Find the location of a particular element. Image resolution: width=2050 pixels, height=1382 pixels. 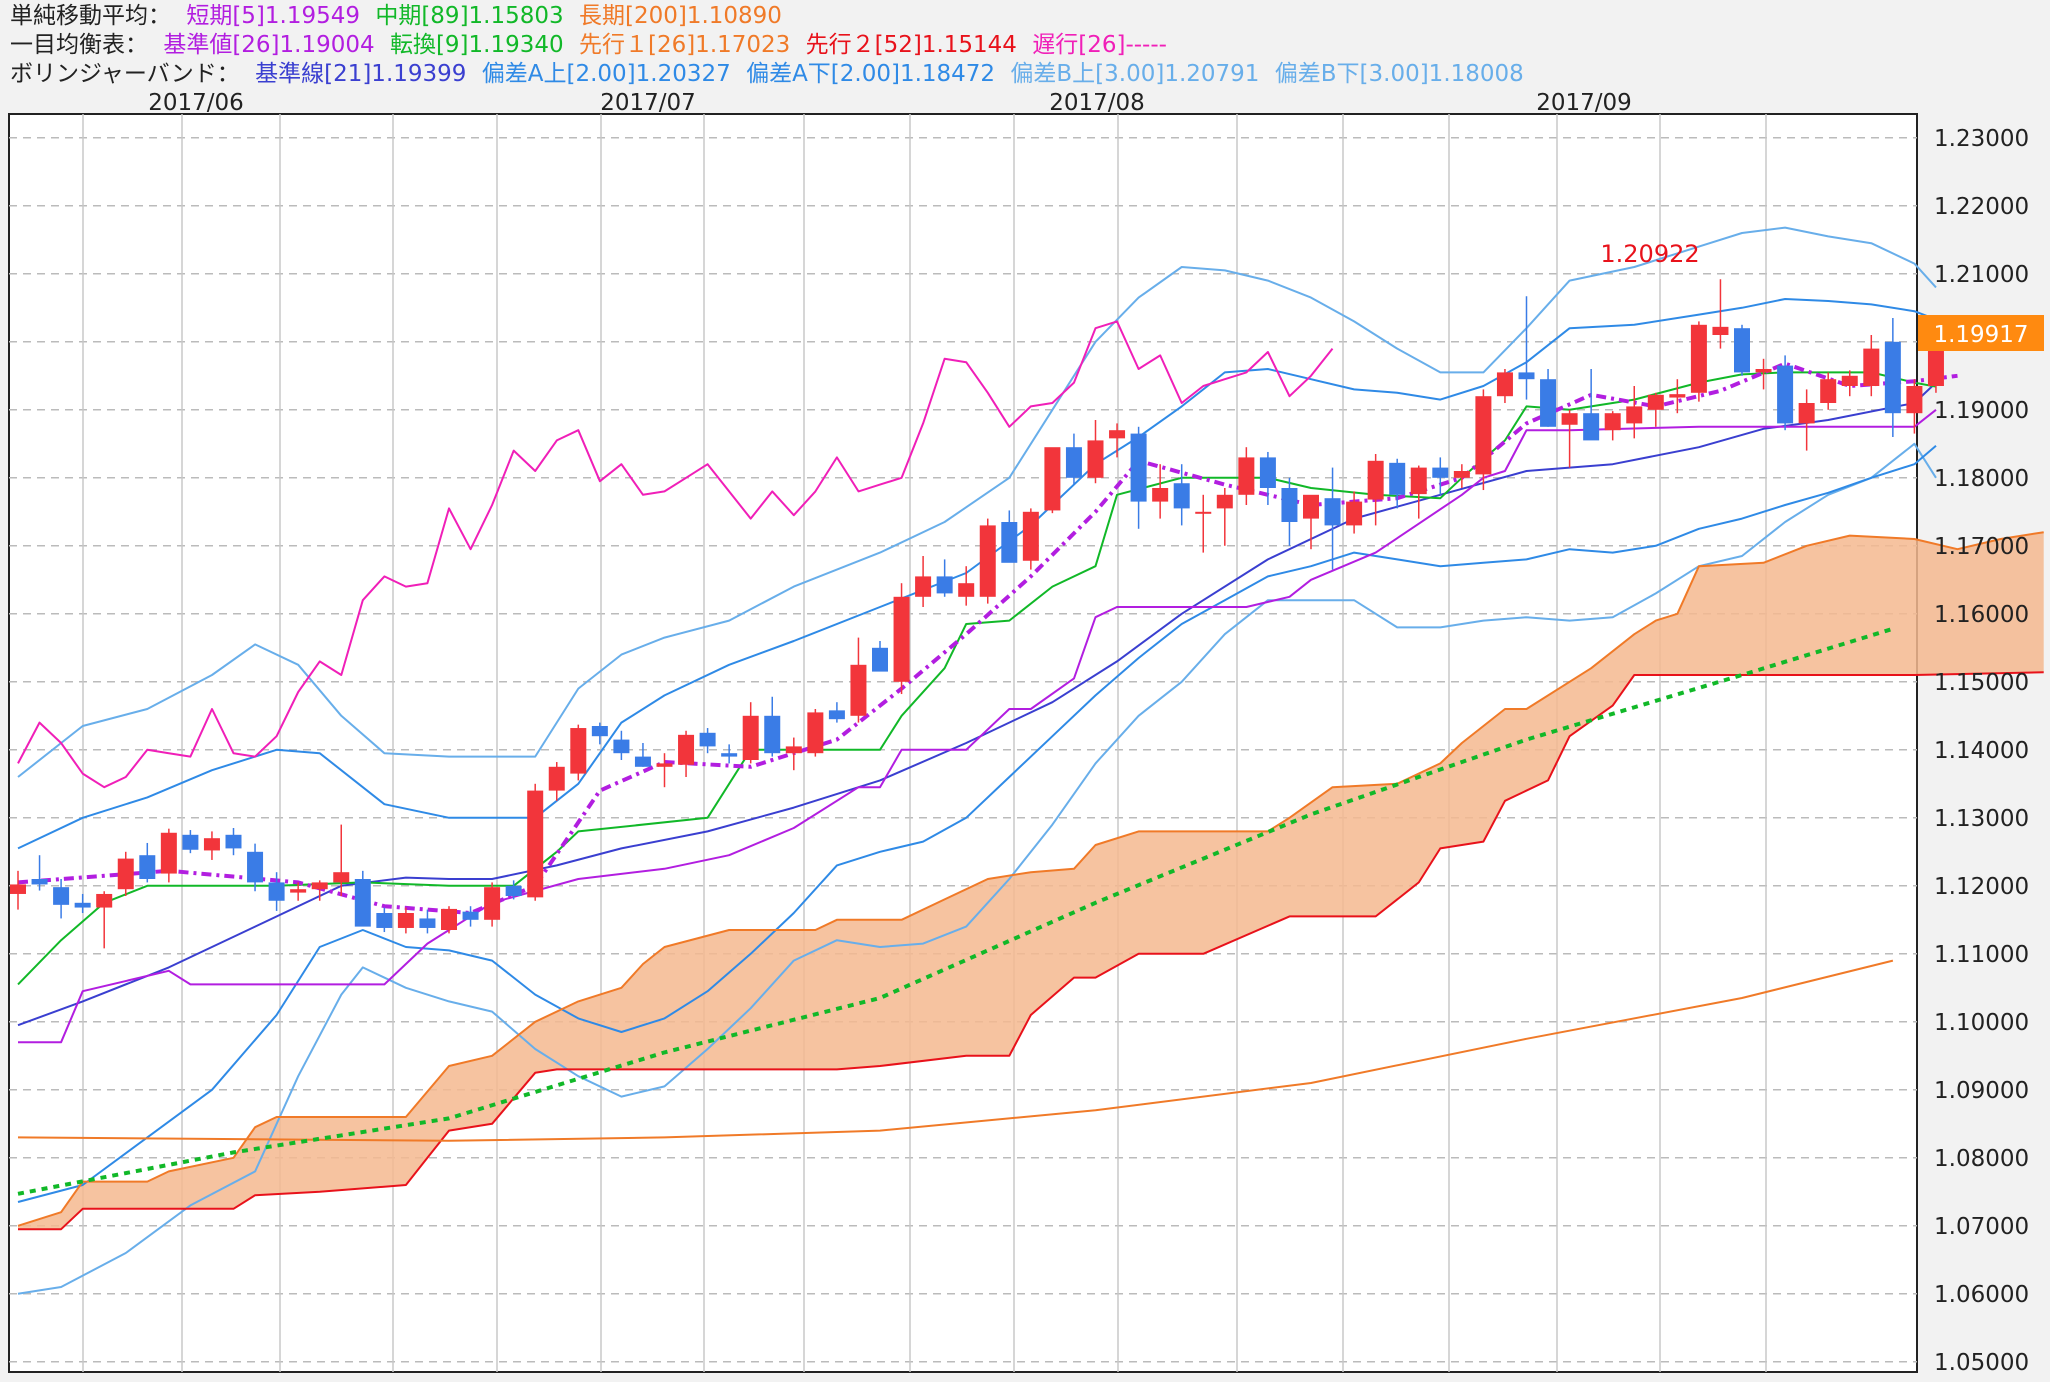

y-tick-label: 1.19000 is located at coordinates (1981, 411).